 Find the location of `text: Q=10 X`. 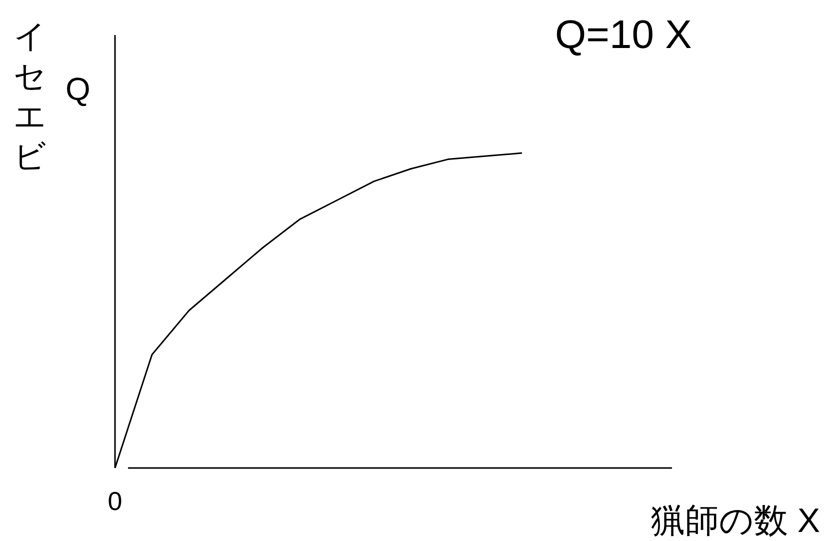

text: Q=10 X is located at coordinates (623, 35).